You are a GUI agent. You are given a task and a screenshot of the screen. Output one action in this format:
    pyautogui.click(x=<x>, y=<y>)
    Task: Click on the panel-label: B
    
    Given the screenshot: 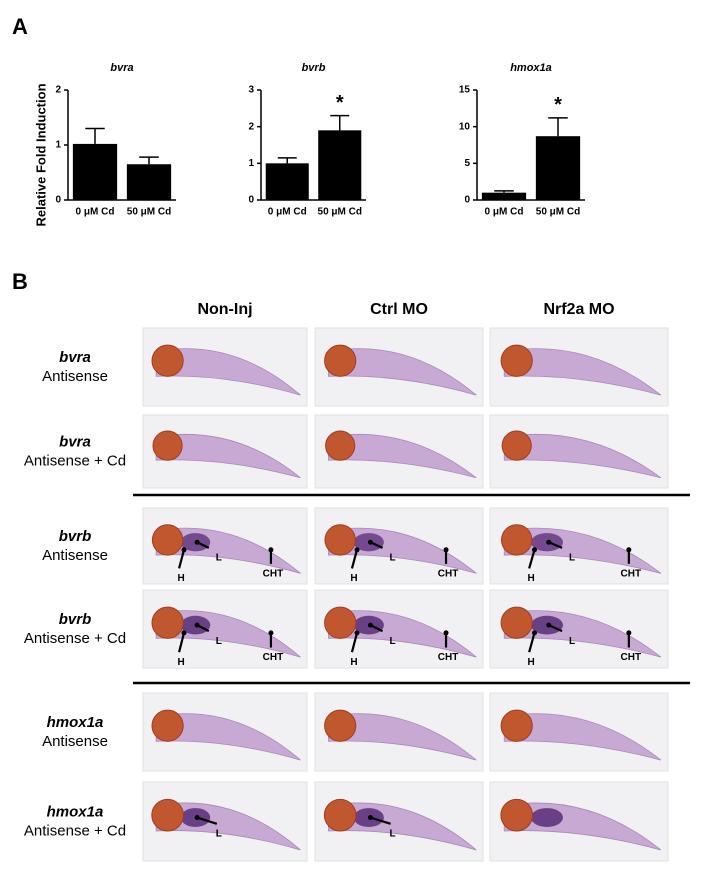 What is the action you would take?
    pyautogui.click(x=20, y=281)
    